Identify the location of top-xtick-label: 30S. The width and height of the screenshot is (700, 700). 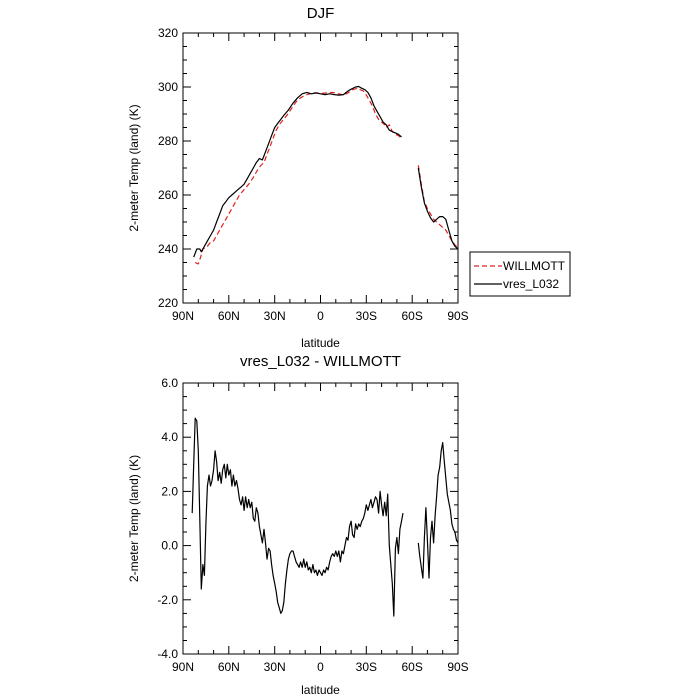
(366, 316).